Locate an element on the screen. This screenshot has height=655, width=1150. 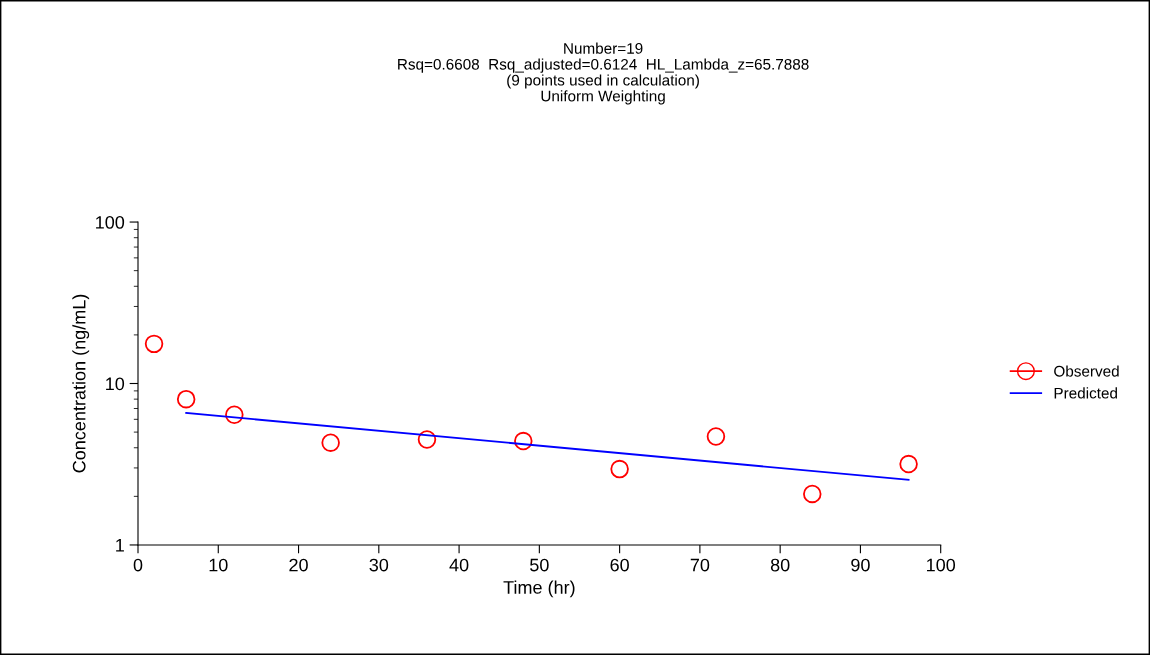
x-tick-label: 40 is located at coordinates (459, 565).